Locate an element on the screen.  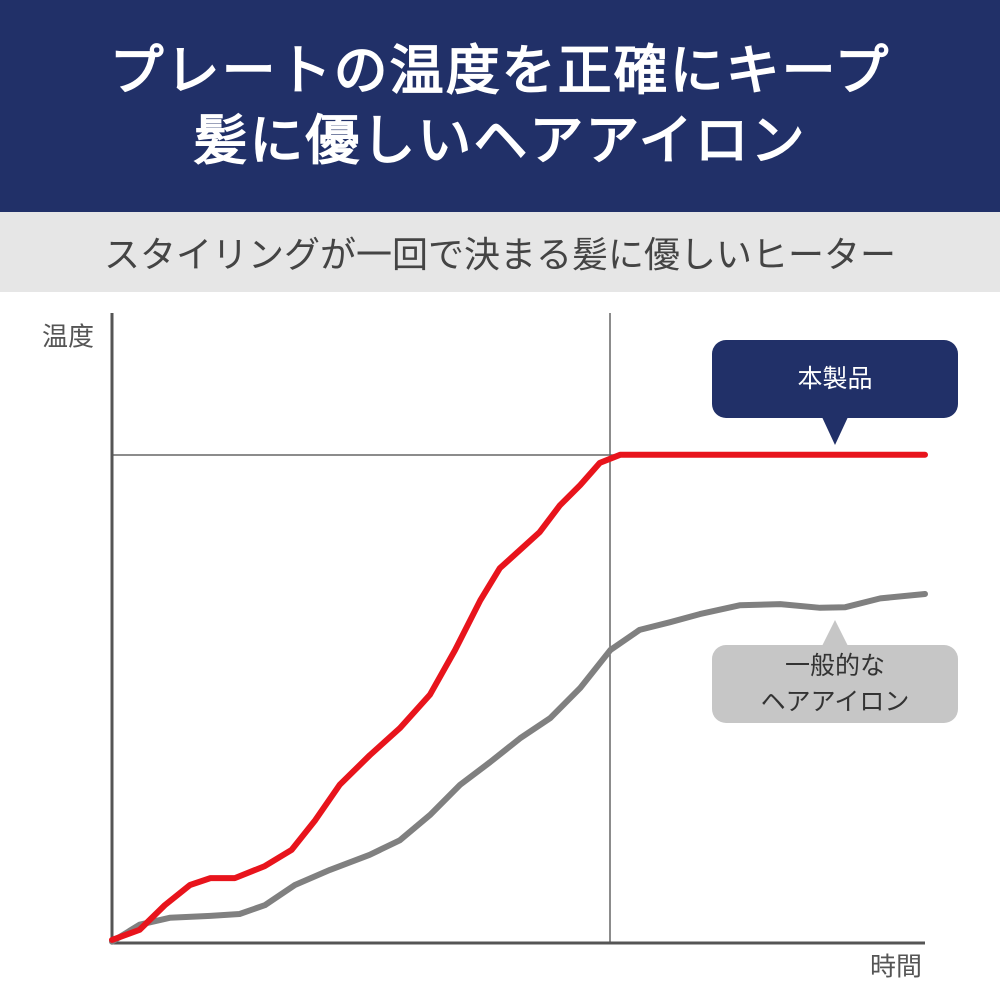
legend-entry: 本製品 is located at coordinates (835, 379).